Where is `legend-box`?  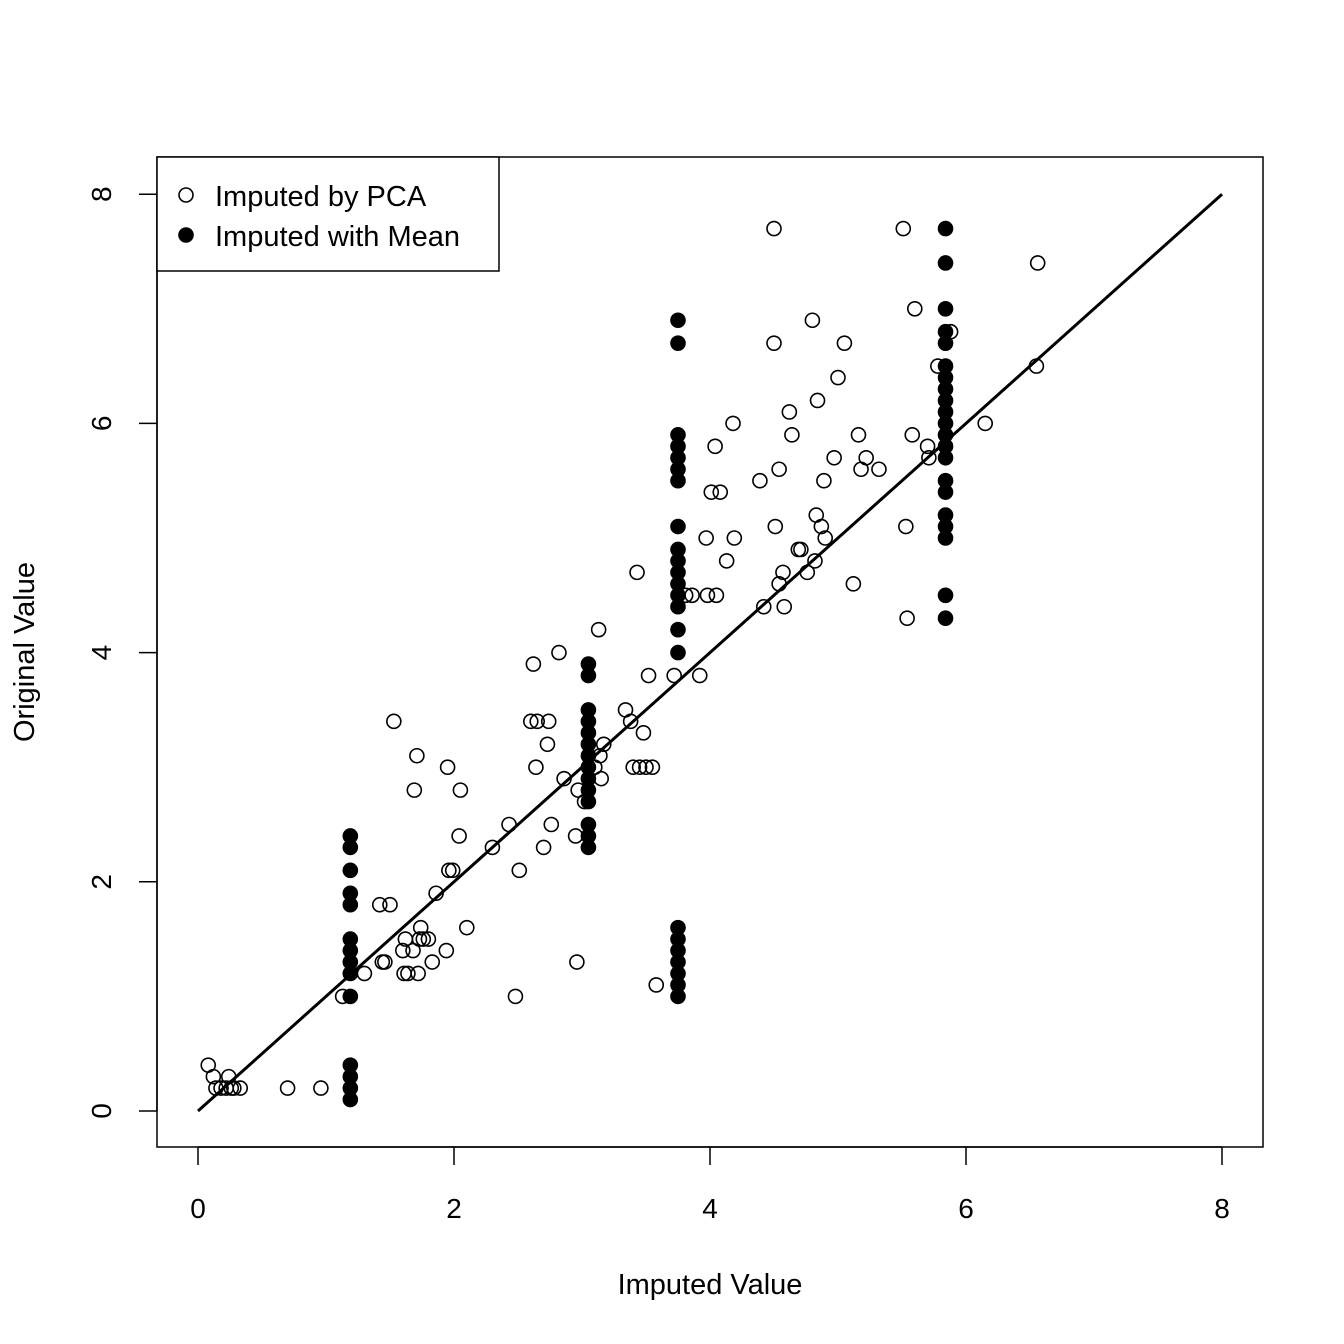 legend-box is located at coordinates (328, 214).